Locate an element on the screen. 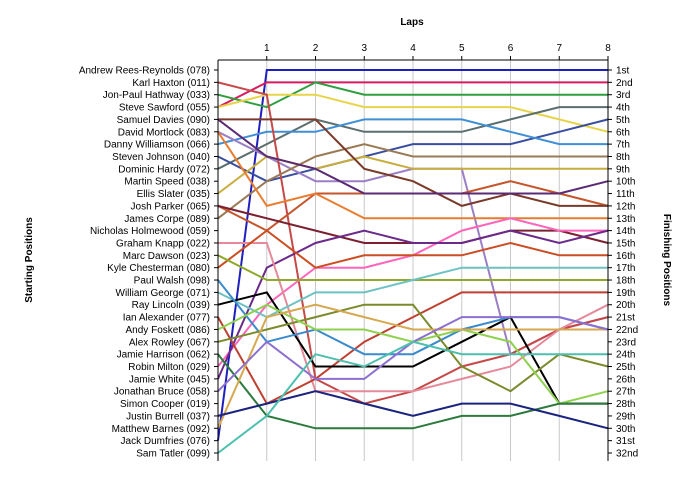  starting-position-label: Paul Walsh (098) is located at coordinates (172, 281).